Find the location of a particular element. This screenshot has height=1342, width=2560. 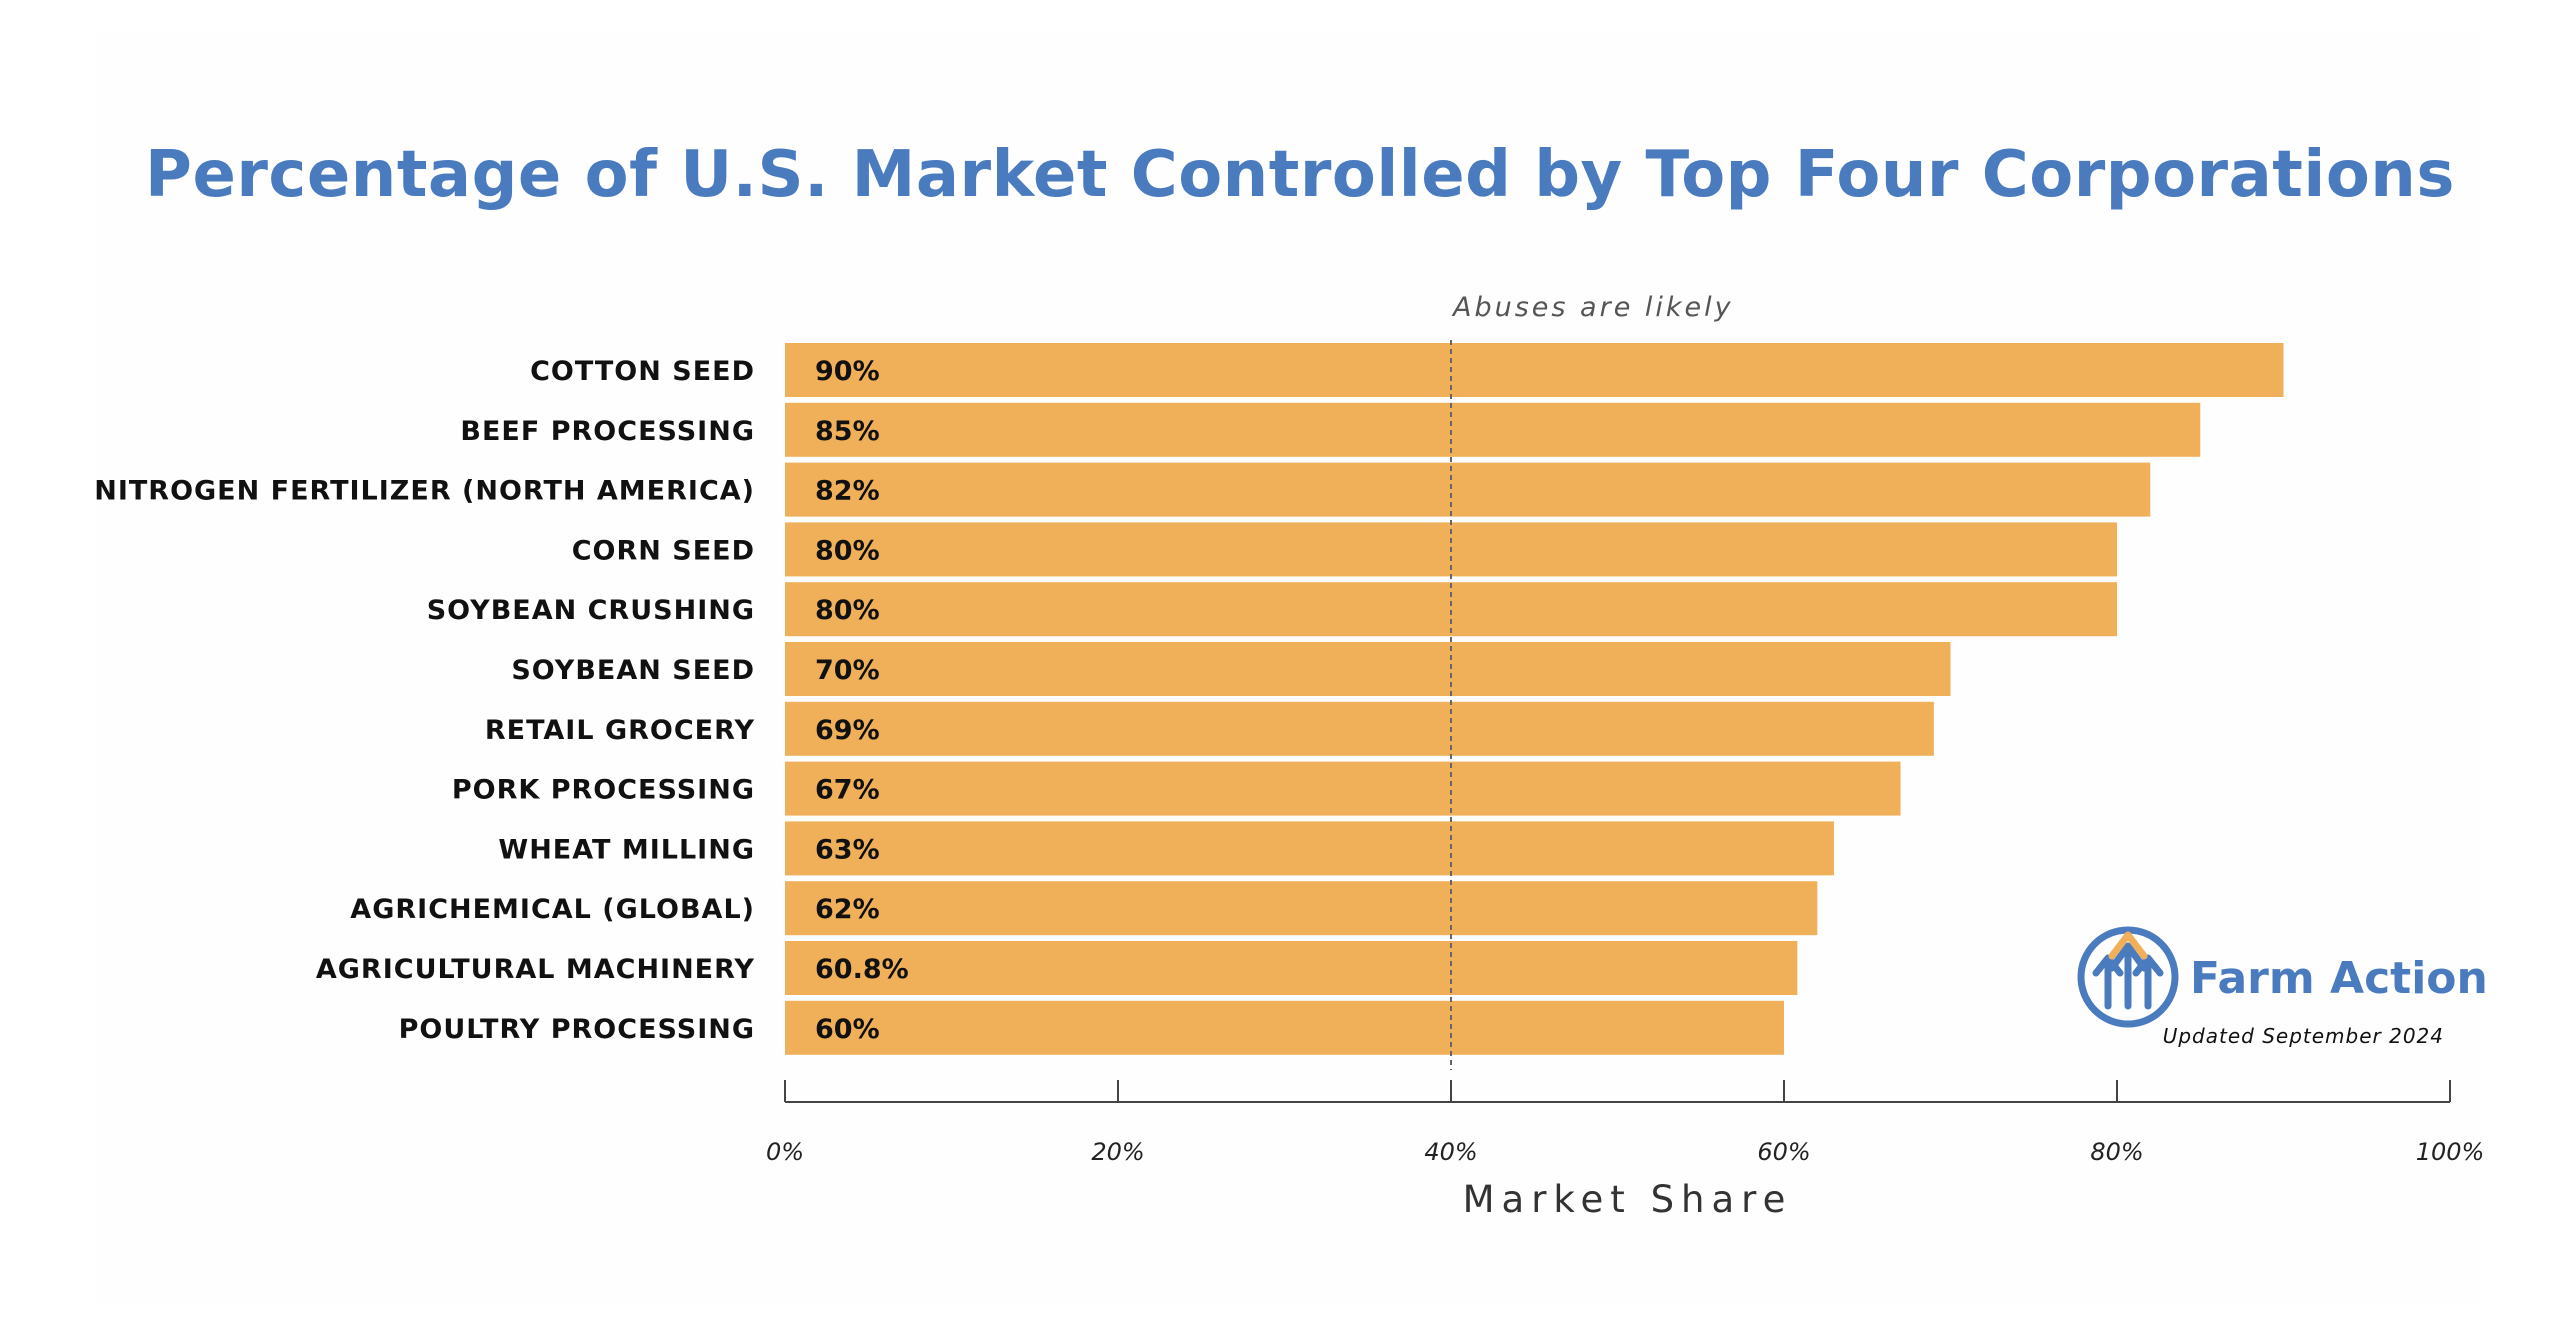

category-label: SOYBEAN CRUSHING is located at coordinates (591, 610).